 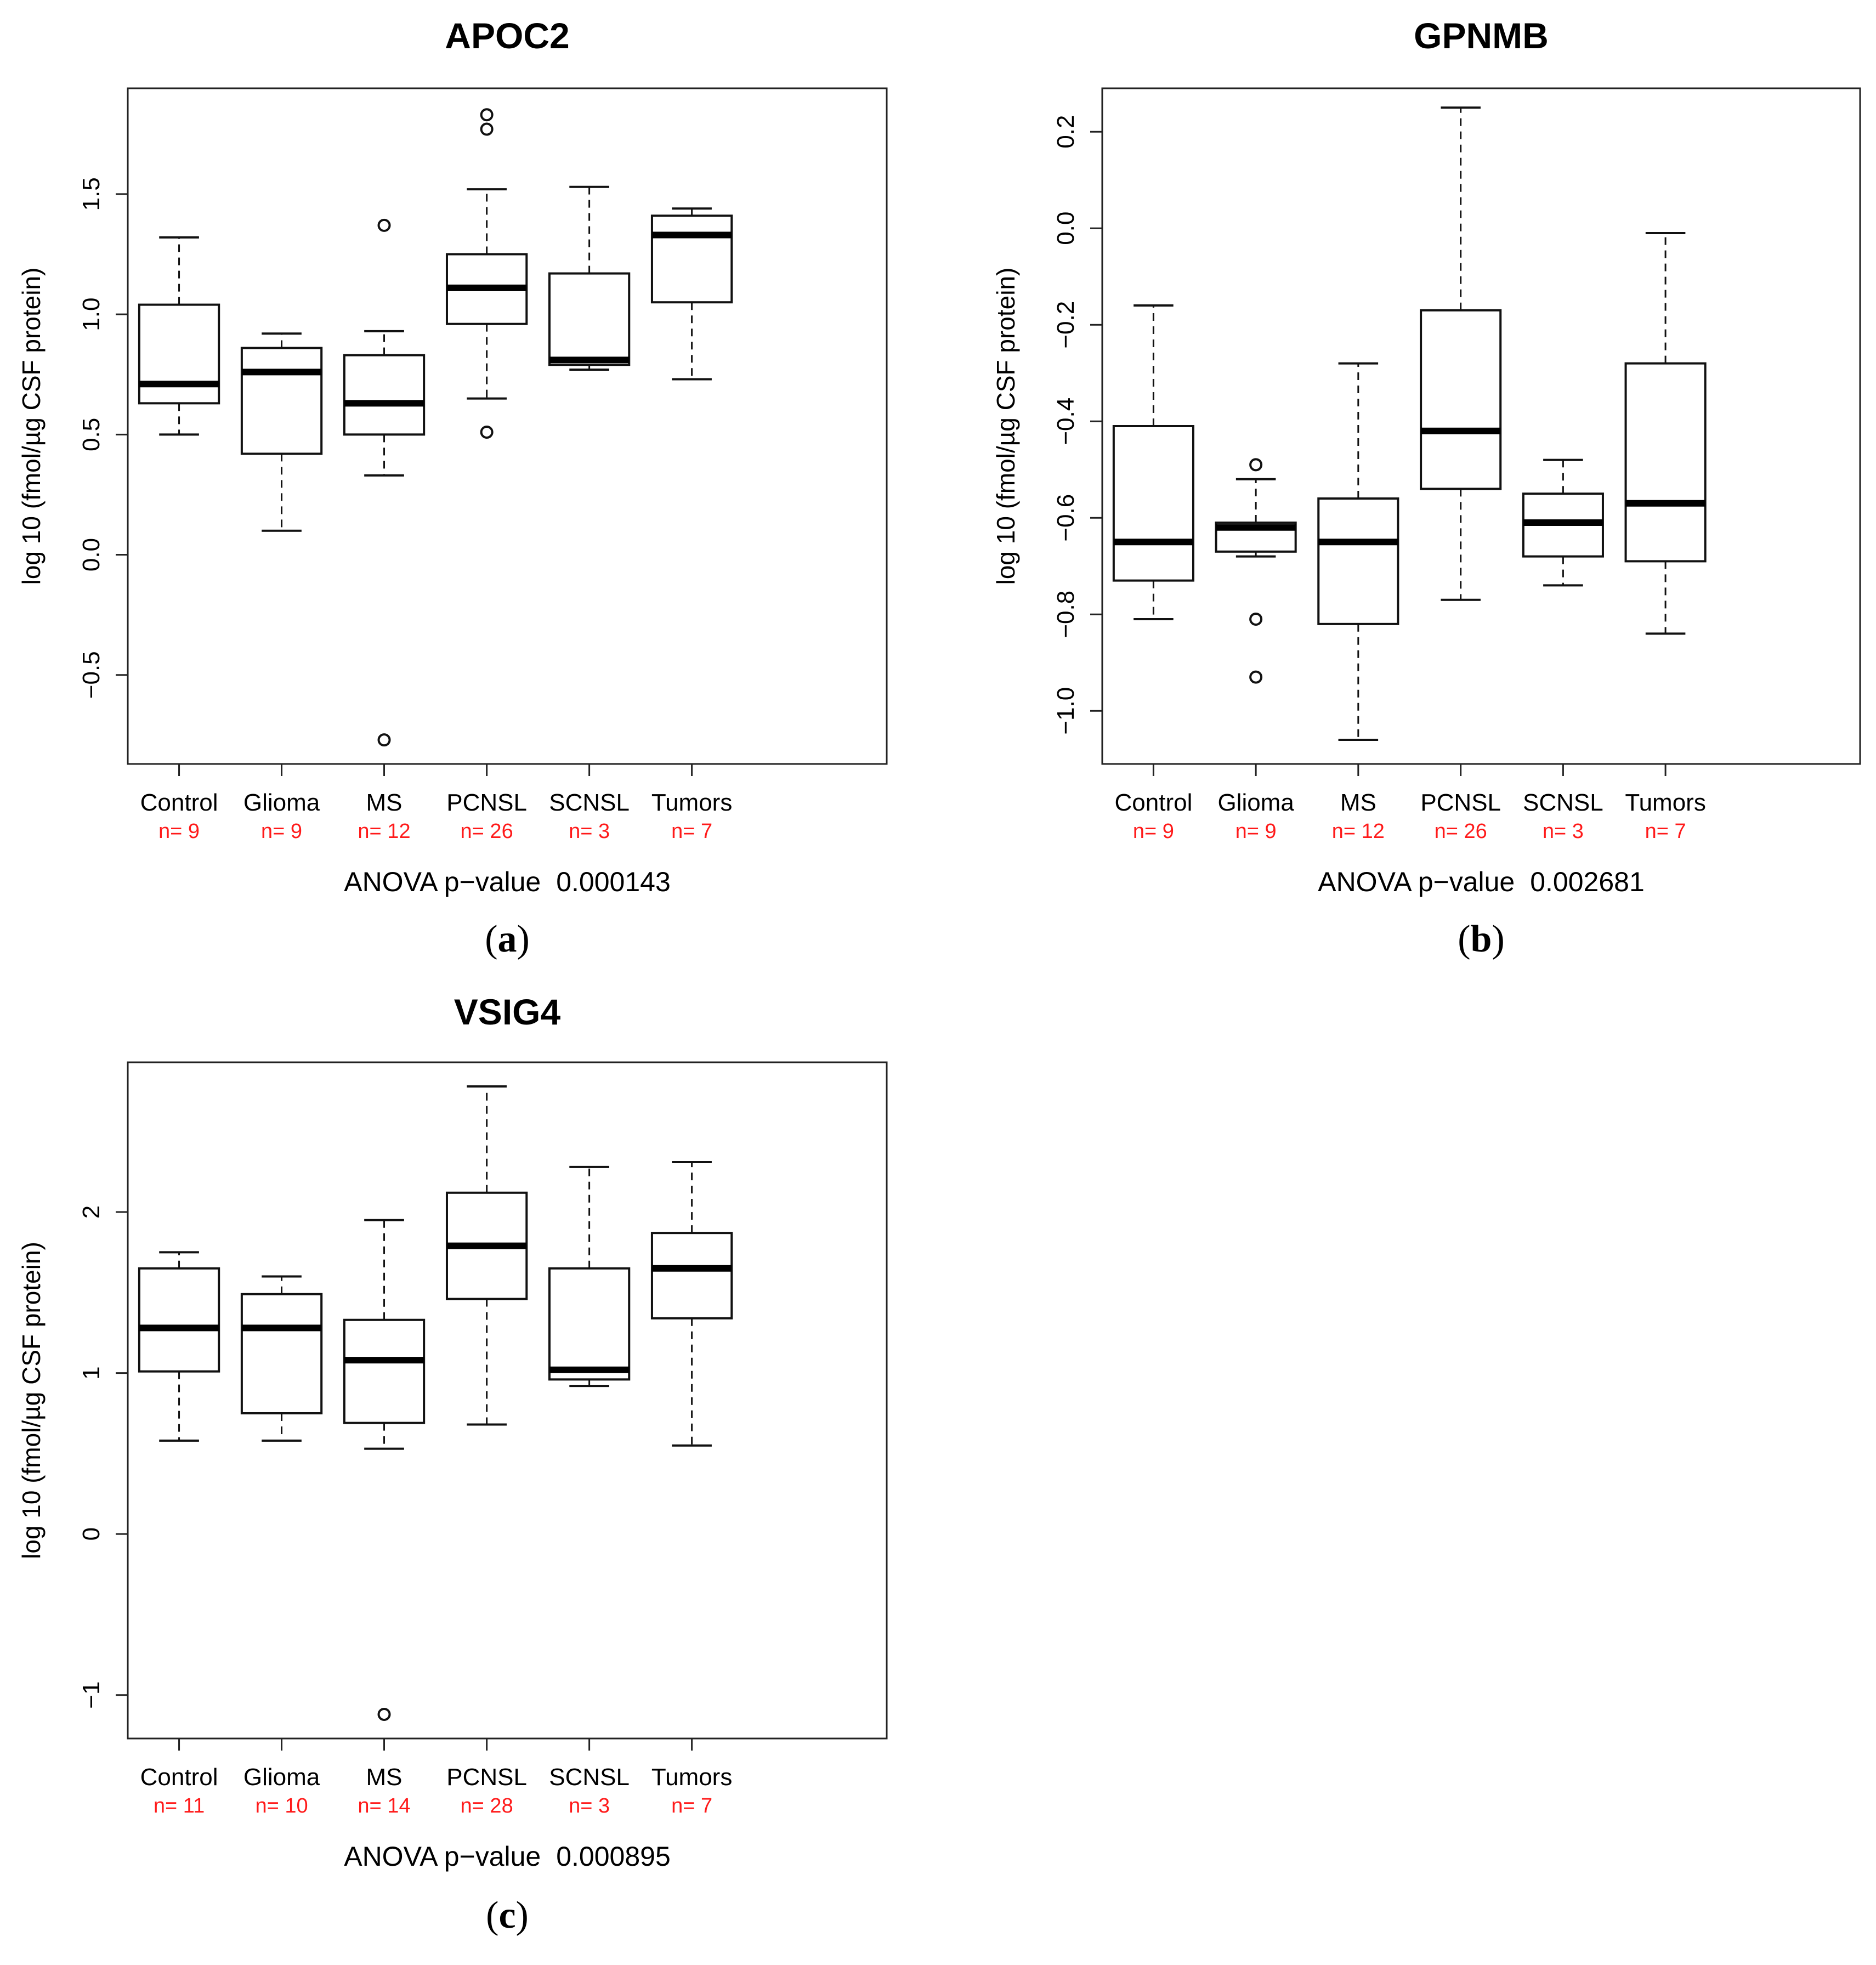 I want to click on panel-letter-value: b, so click(x=1481, y=939).